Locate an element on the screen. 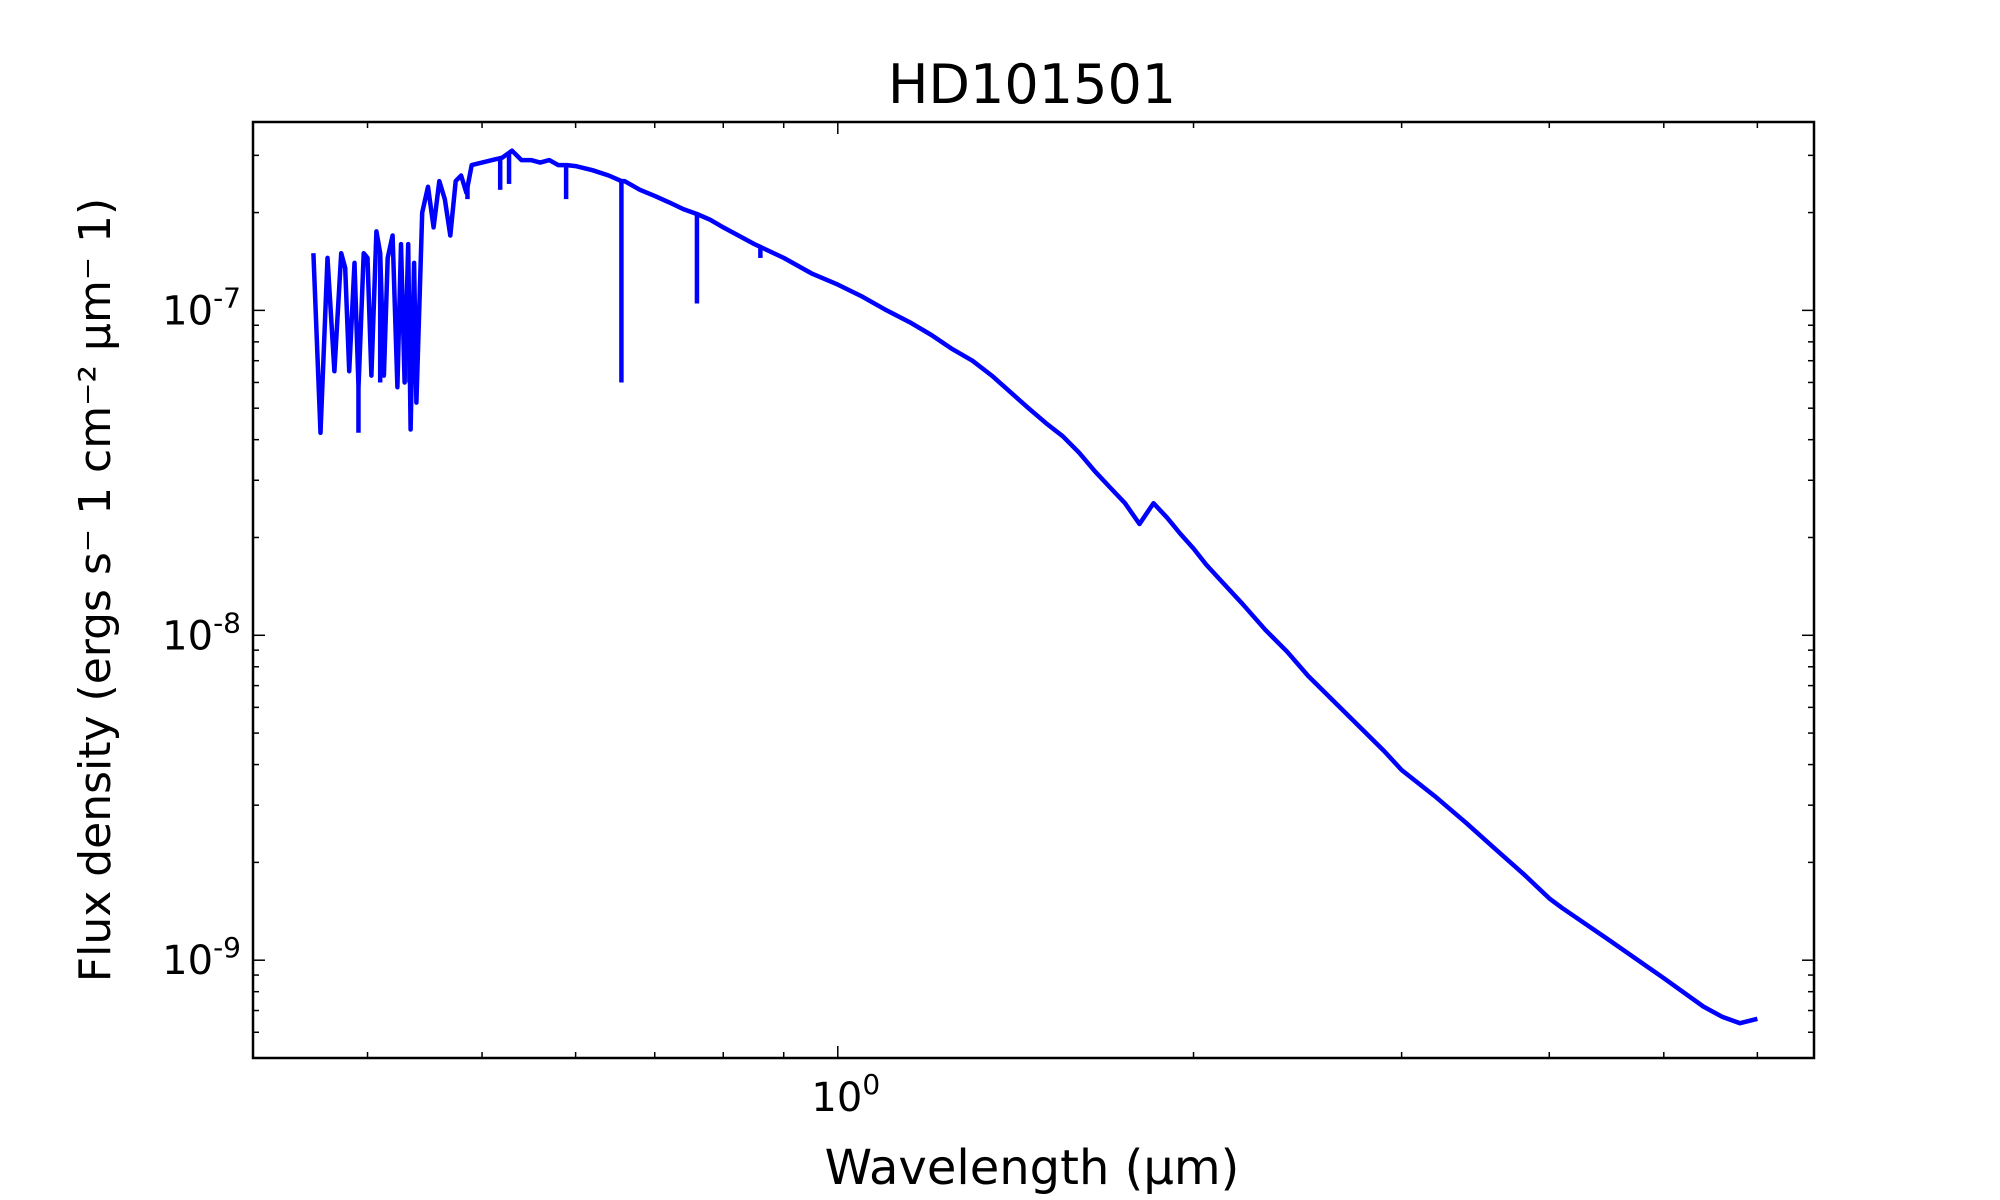 The width and height of the screenshot is (2000, 1200). y-tick-label: 10⁻⁹ is located at coordinates (201, 957).